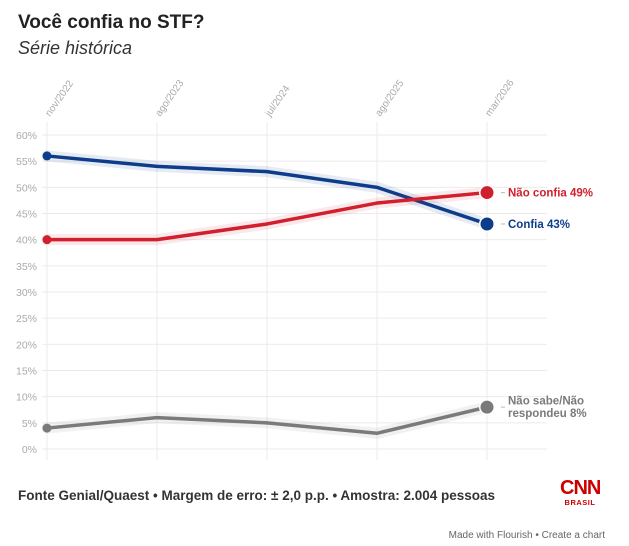  Describe the element at coordinates (26, 372) in the screenshot. I see `y-tick-label: 15%` at that location.